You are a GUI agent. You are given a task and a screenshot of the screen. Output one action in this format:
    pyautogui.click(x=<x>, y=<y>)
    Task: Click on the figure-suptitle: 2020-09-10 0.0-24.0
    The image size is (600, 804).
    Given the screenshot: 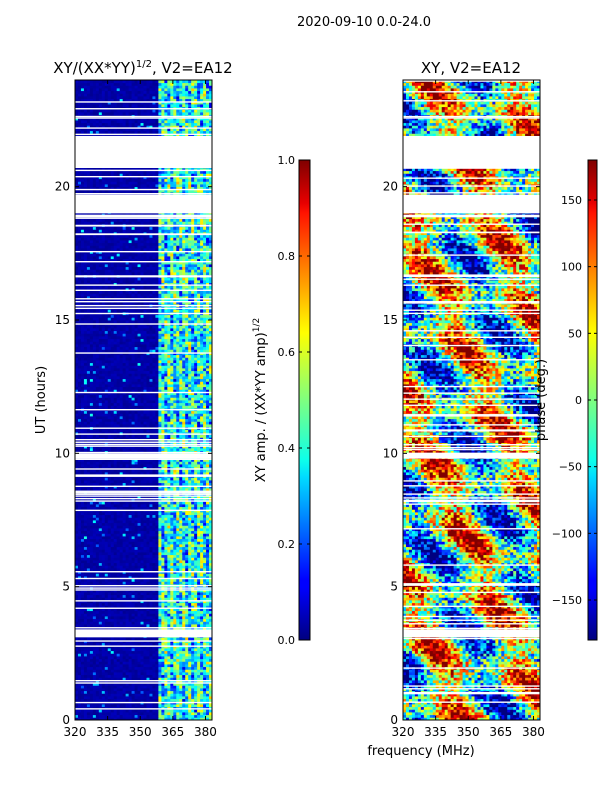 What is the action you would take?
    pyautogui.click(x=364, y=22)
    